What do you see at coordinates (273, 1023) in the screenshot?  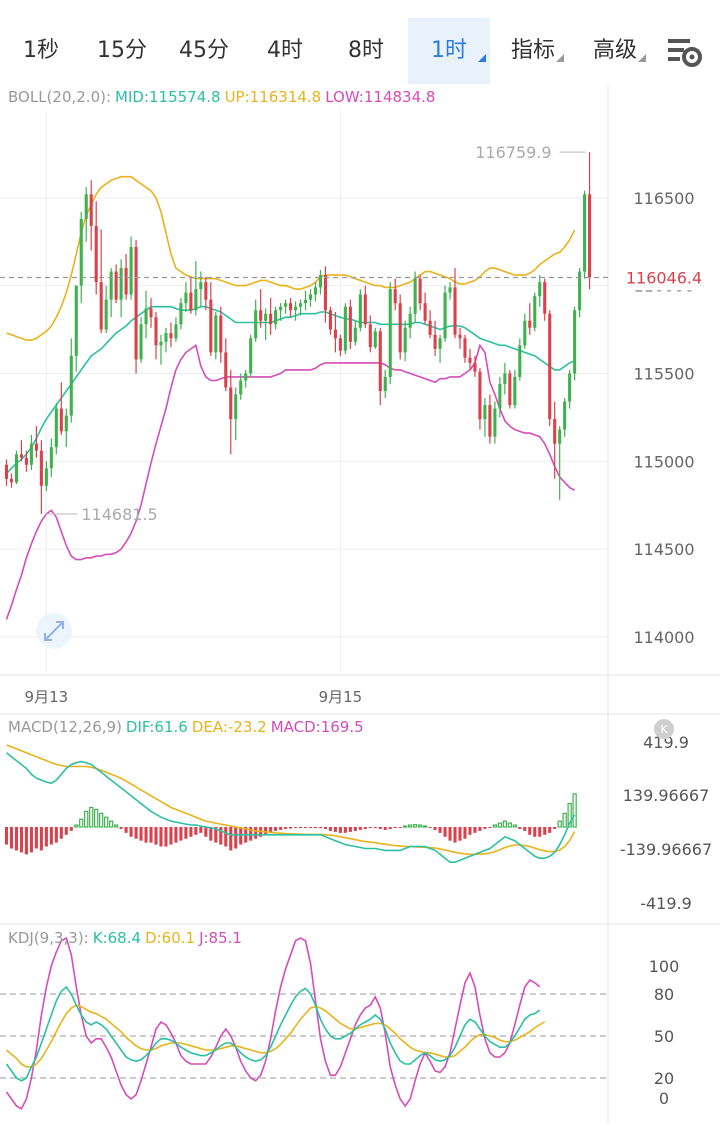 I see `kdj-j-line` at bounding box center [273, 1023].